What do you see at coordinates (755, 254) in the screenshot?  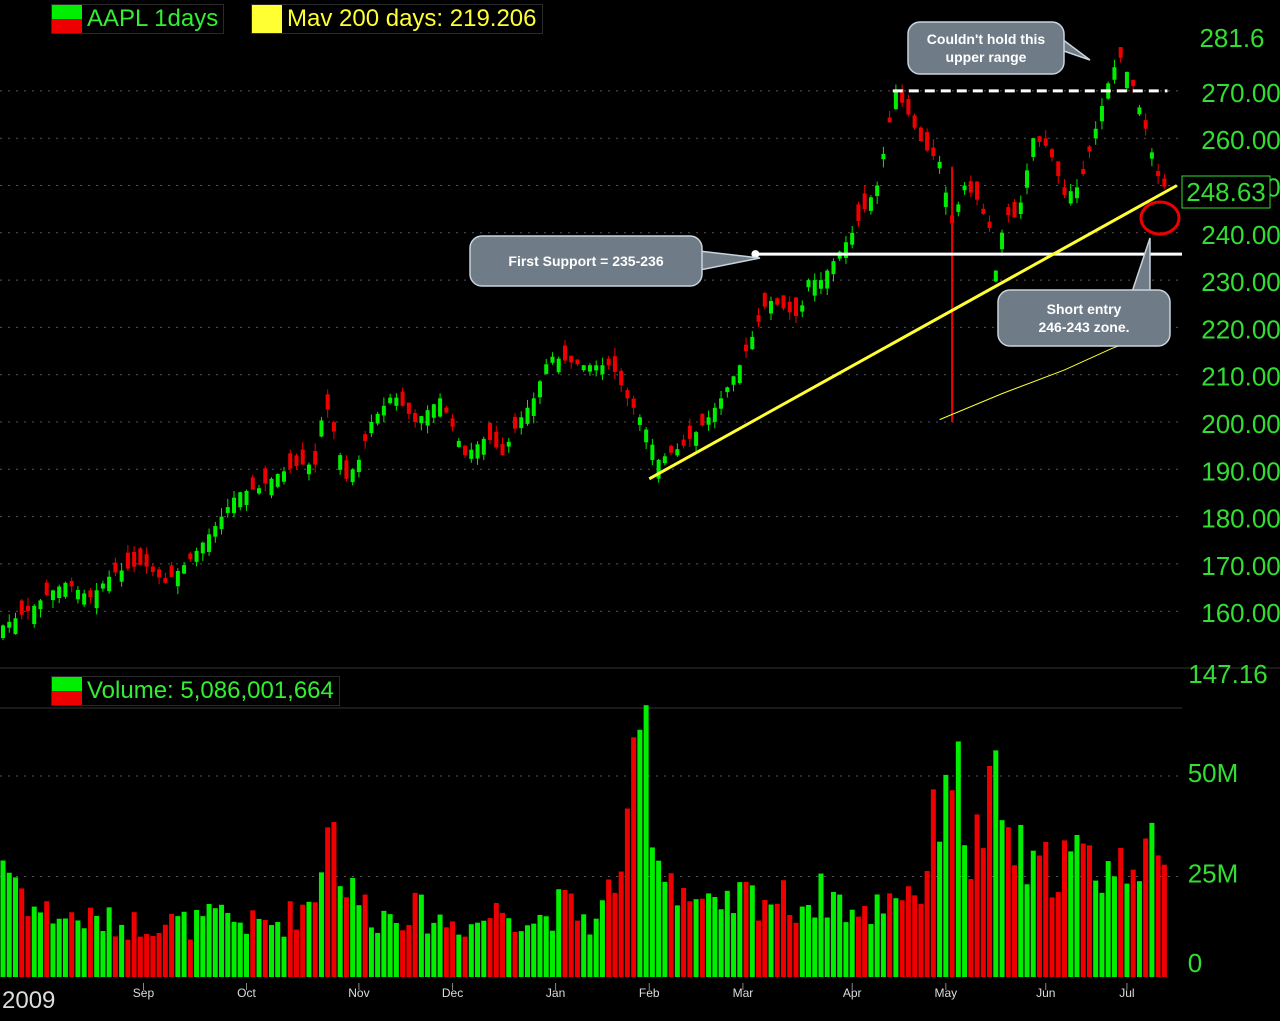 I see `support-line-start-dot` at bounding box center [755, 254].